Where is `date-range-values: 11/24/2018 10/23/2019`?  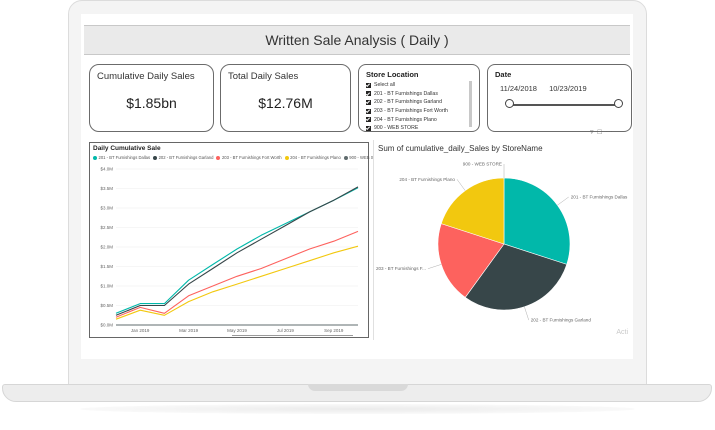
date-range-values: 11/24/2018 10/23/2019 is located at coordinates (548, 88).